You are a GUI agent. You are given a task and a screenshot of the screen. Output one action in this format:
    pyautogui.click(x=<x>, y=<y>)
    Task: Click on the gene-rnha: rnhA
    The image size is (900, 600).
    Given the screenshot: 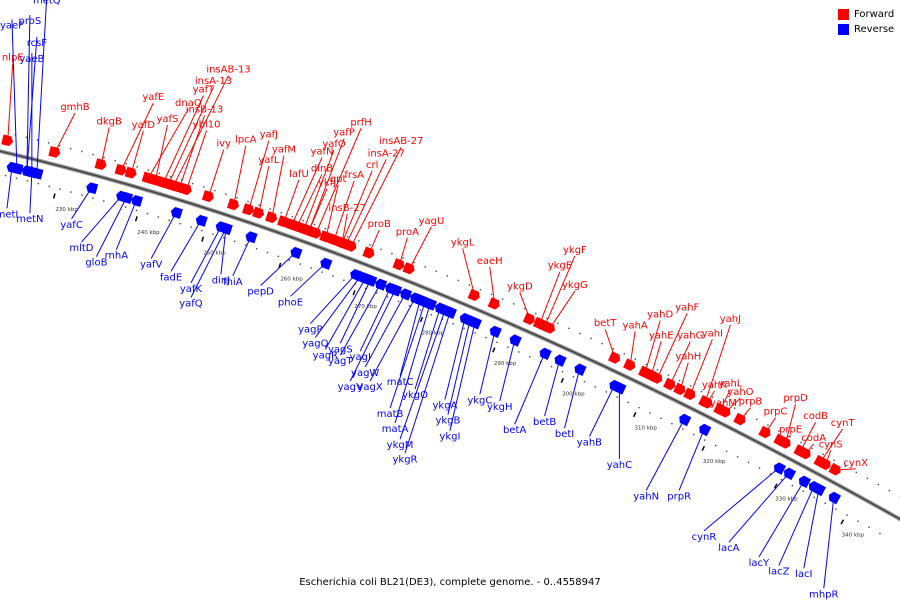 What is the action you would take?
    pyautogui.click(x=124, y=228)
    